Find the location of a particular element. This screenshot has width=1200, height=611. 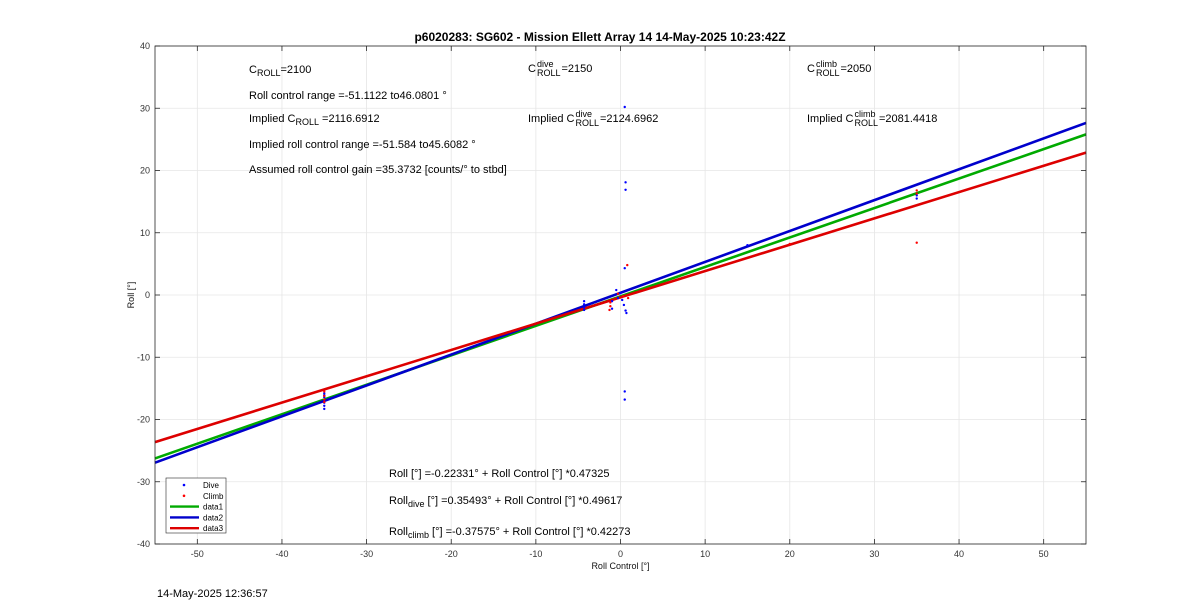

croll-annotation: CROLL=2100 is located at coordinates (280, 71).